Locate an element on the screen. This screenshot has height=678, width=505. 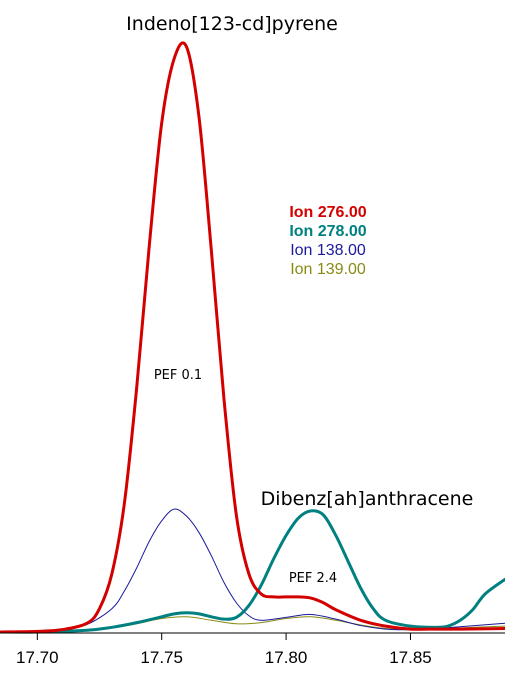
annotation-dibenz-anthracene: Dibenz[ah]anthracene is located at coordinates (367, 499).